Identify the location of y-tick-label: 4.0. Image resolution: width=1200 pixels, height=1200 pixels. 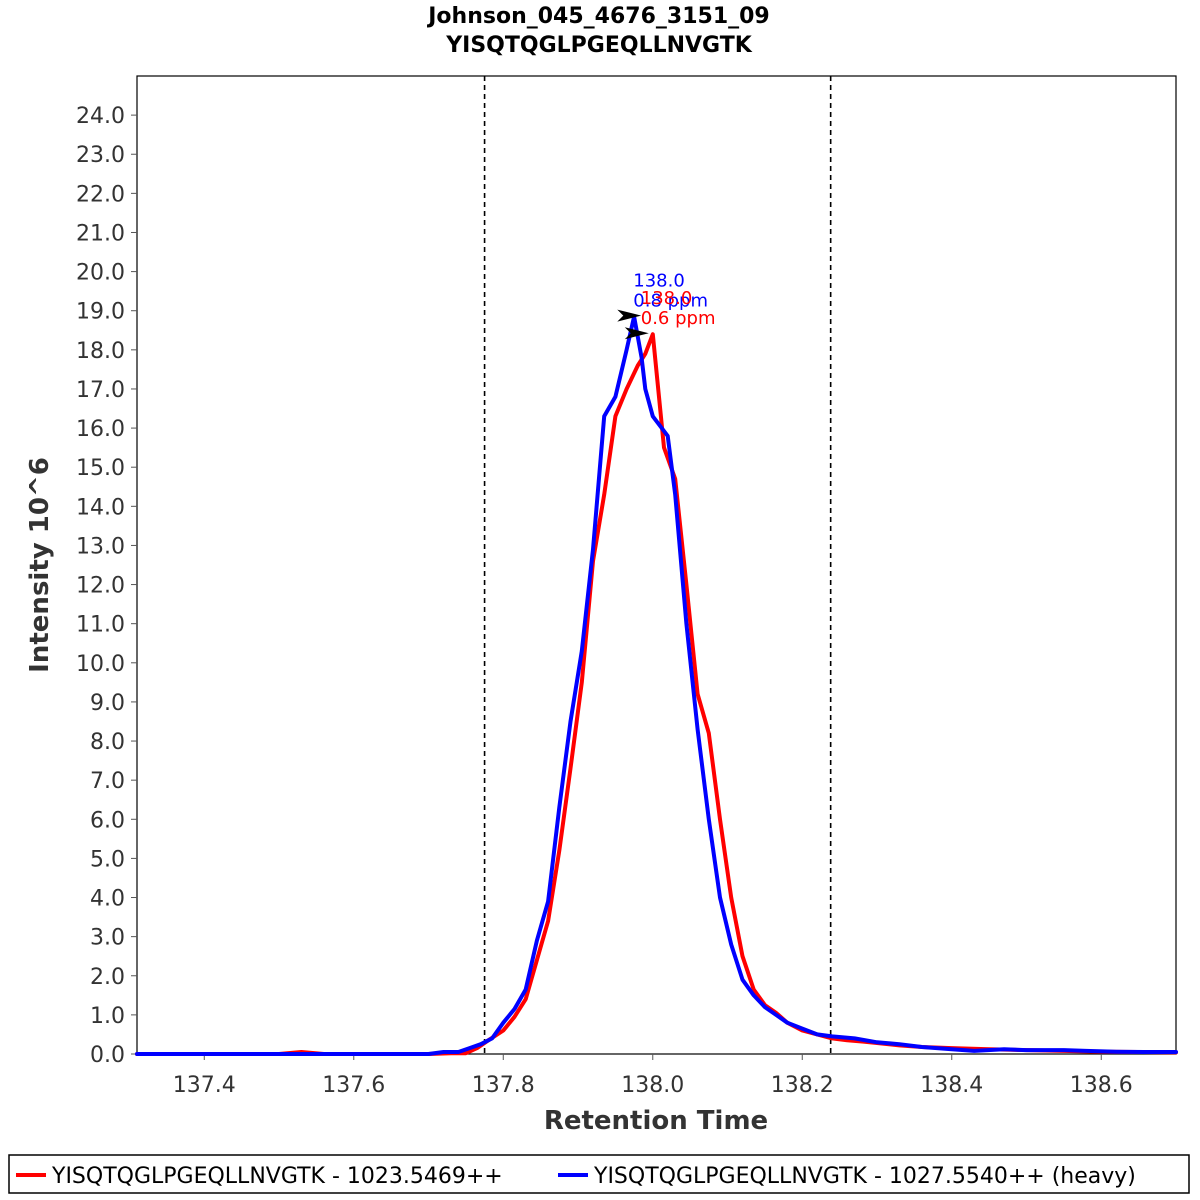
(107, 899).